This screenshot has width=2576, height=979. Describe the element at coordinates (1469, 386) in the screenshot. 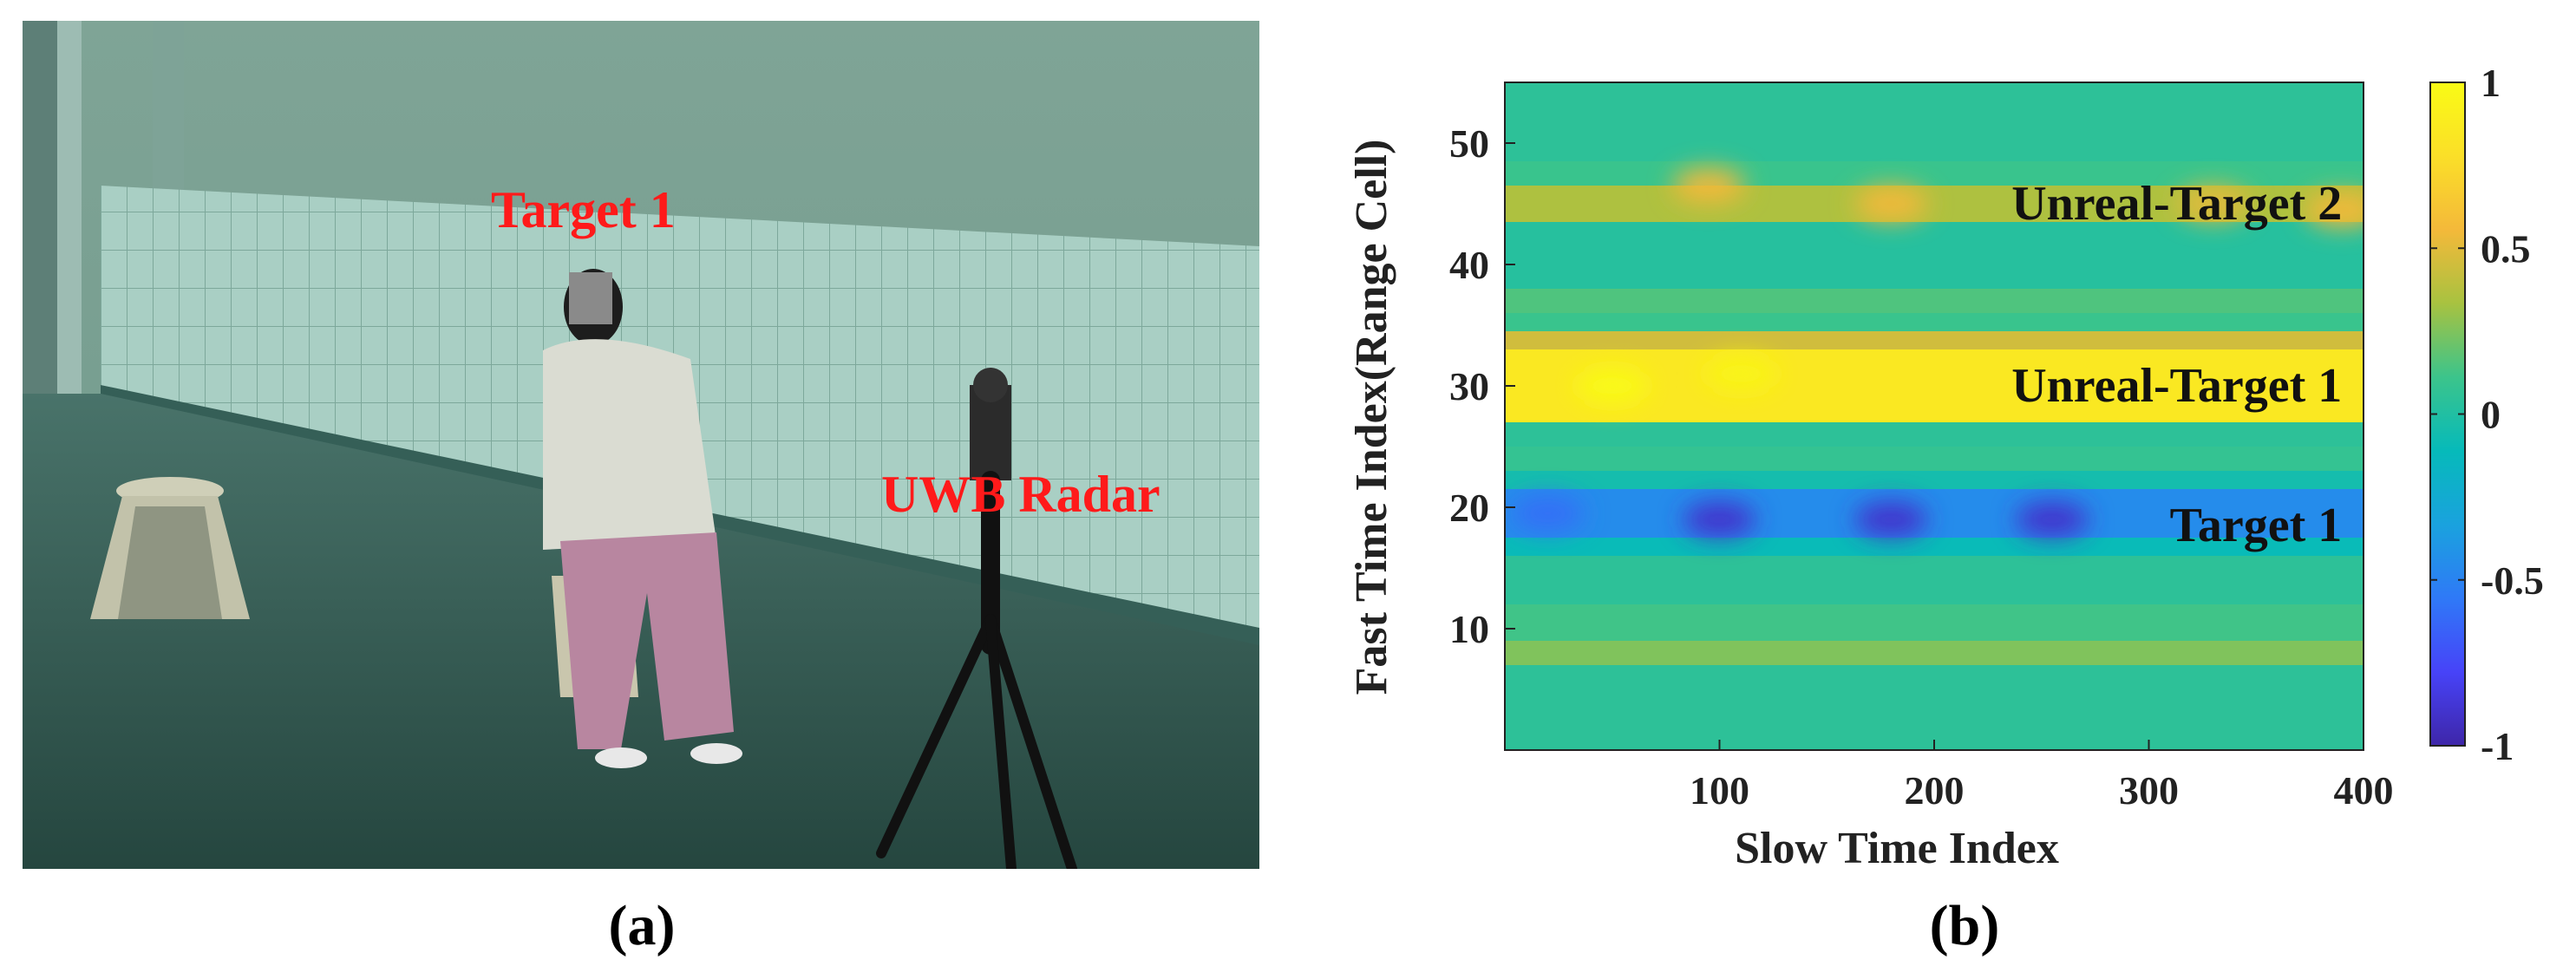

I see `y-tick-label: 30` at that location.